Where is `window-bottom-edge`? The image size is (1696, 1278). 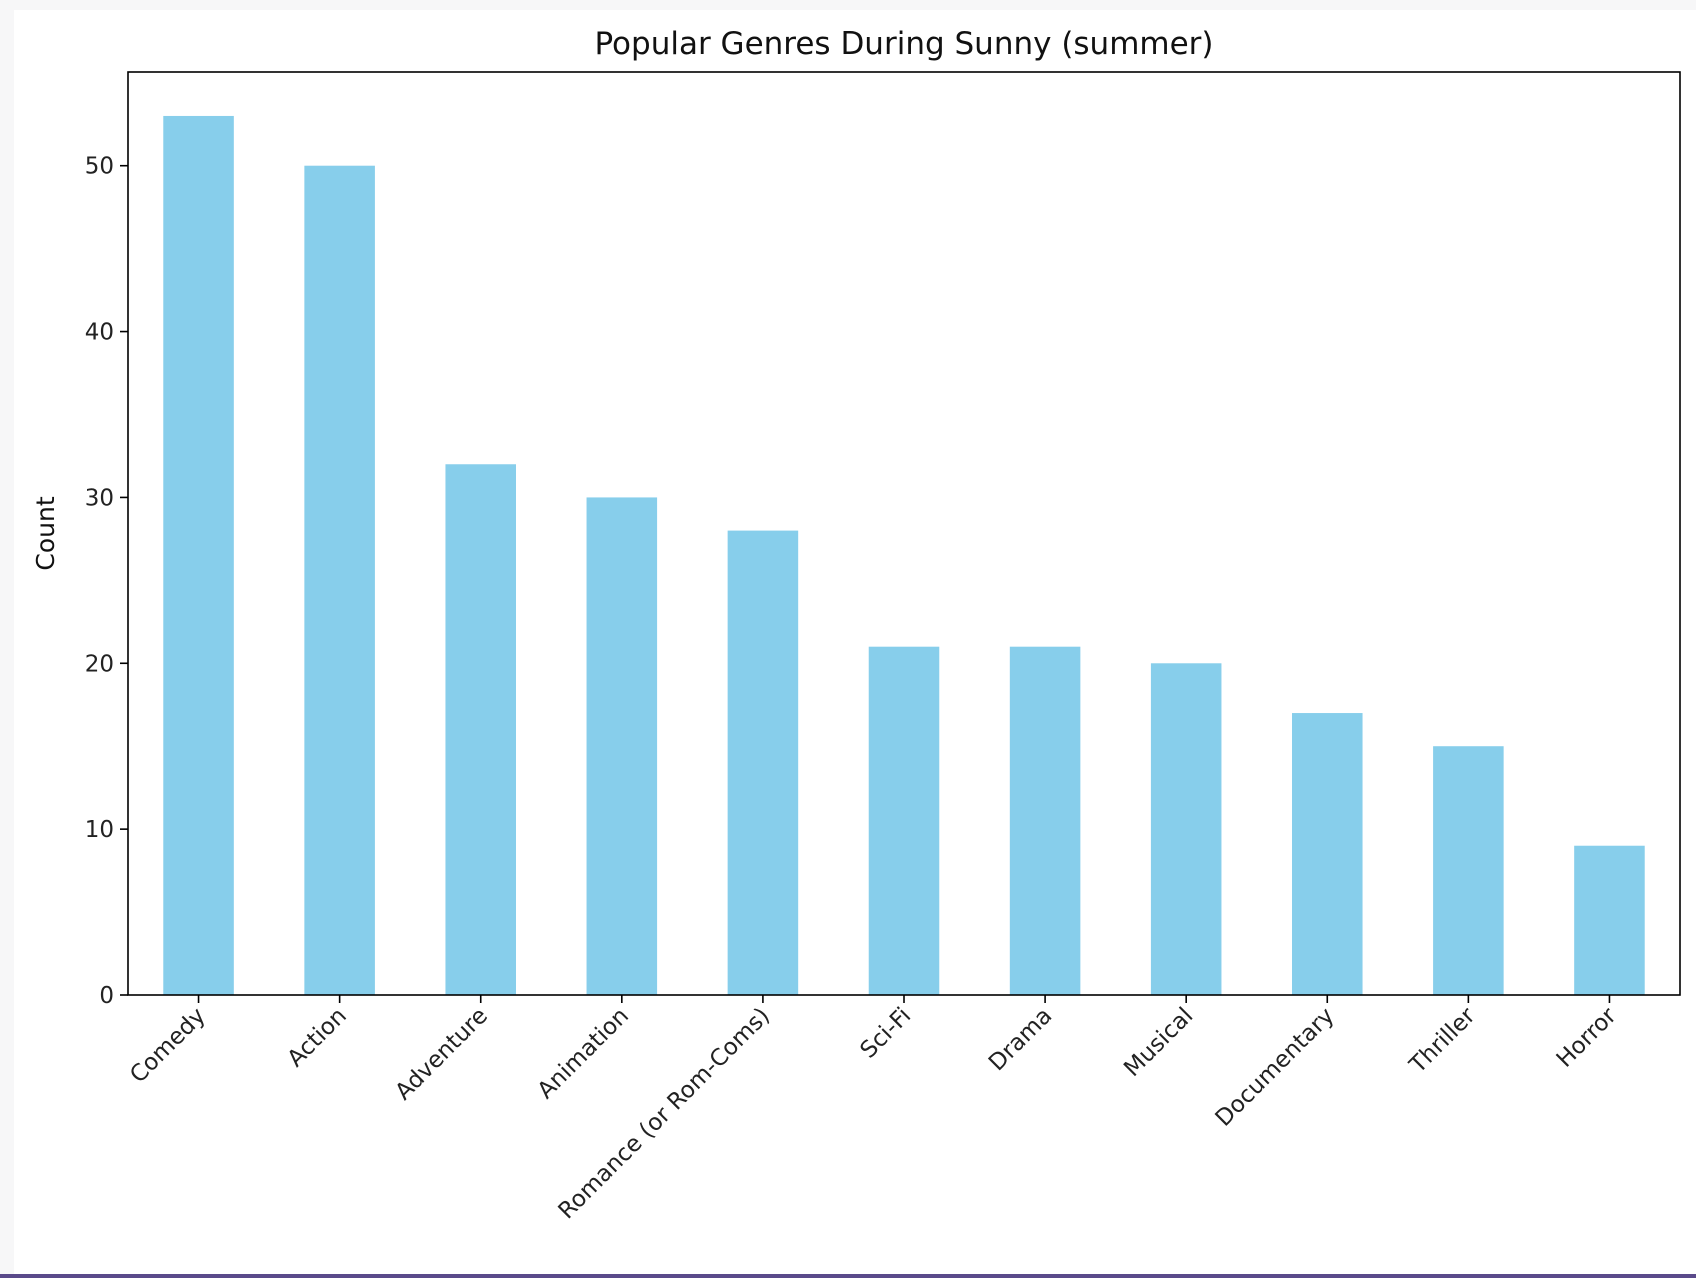 window-bottom-edge is located at coordinates (848, 1276).